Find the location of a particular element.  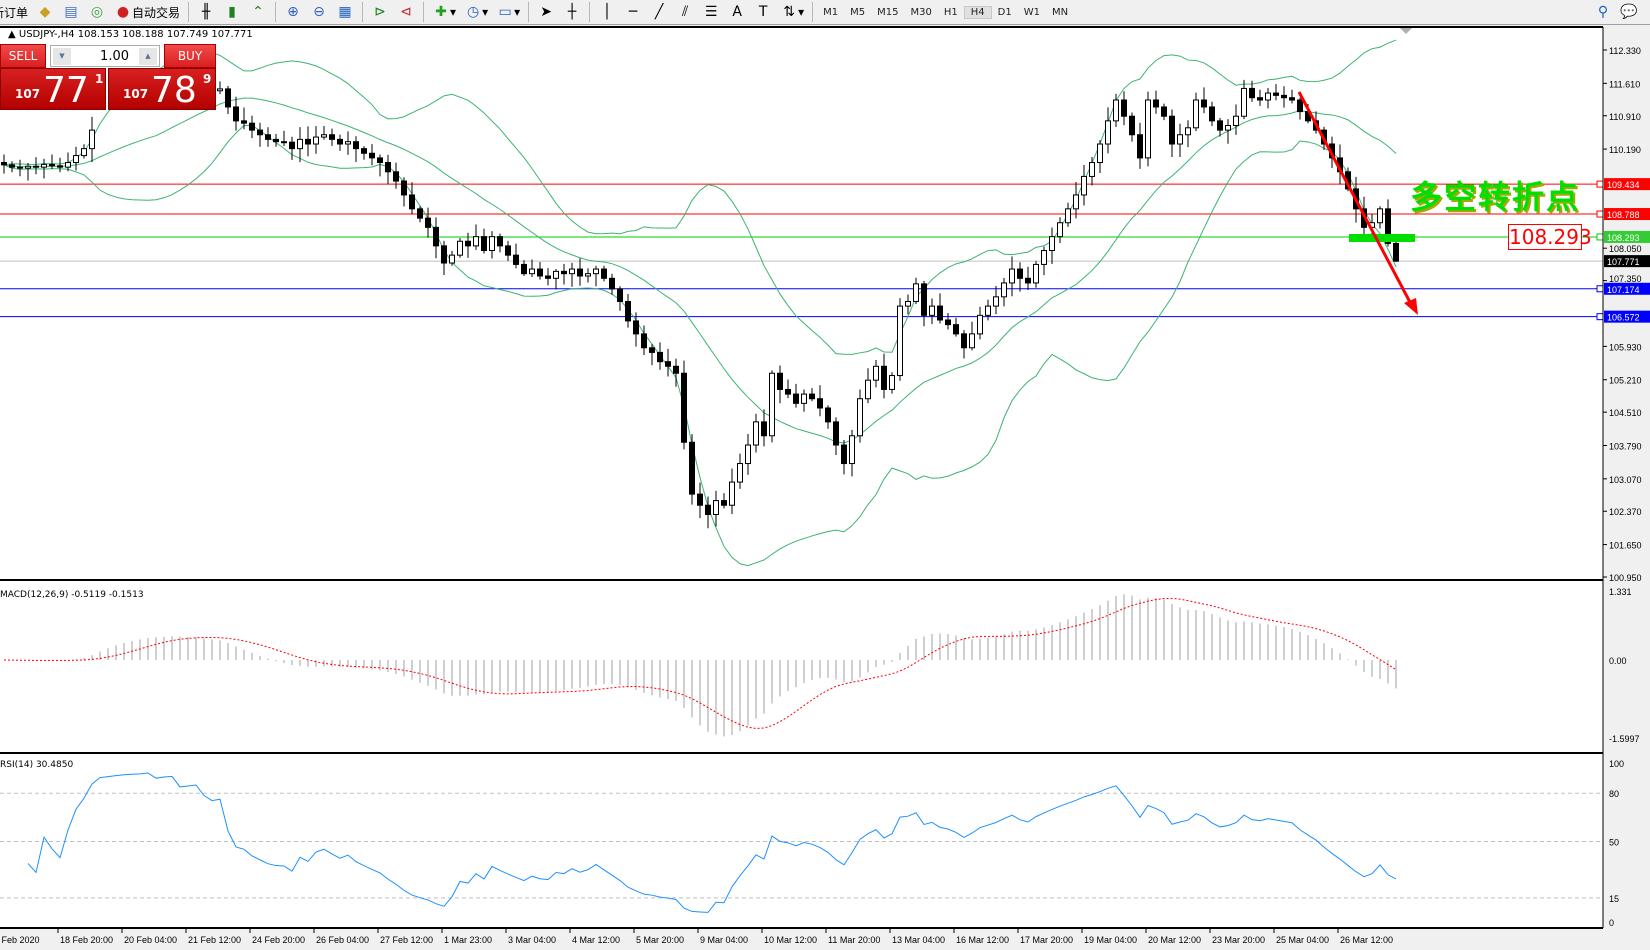

time-tick-label: 24 Feb 20:00 is located at coordinates (278, 940).